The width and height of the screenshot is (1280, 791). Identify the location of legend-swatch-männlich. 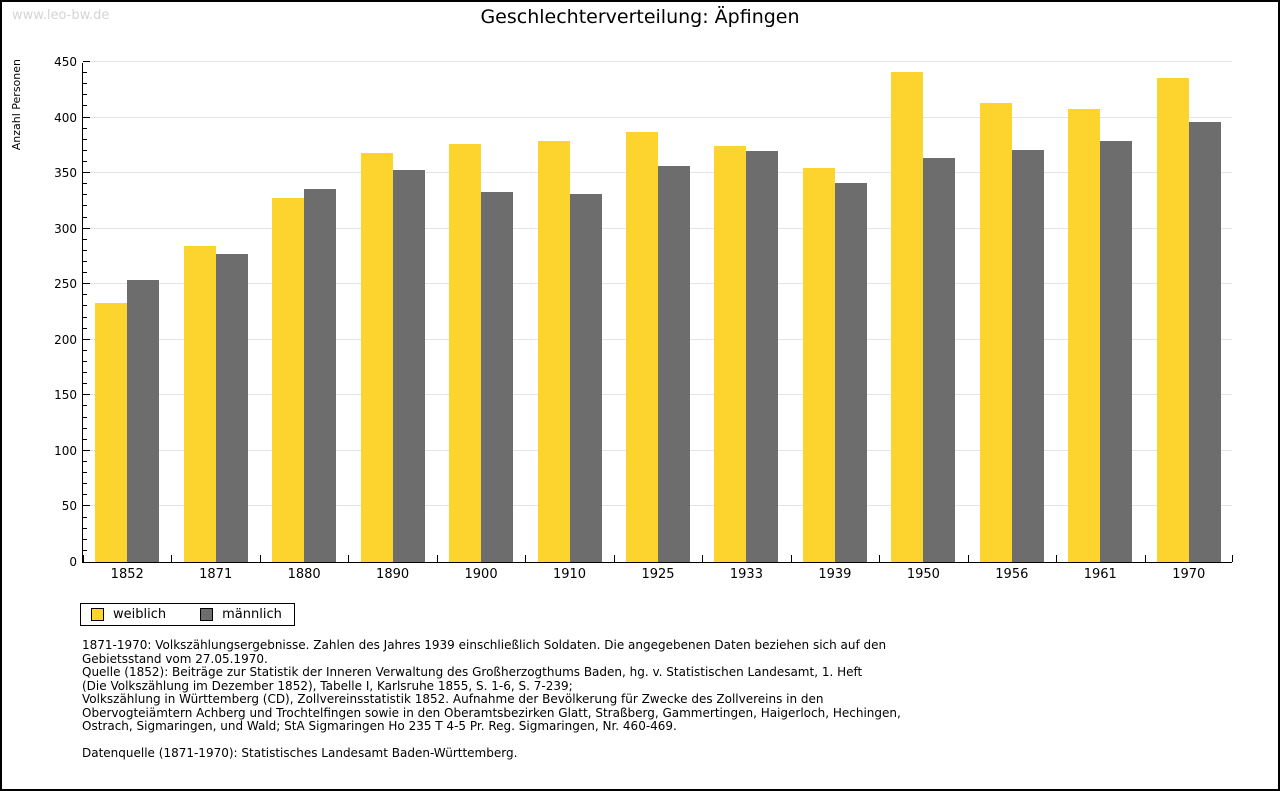
(207, 614).